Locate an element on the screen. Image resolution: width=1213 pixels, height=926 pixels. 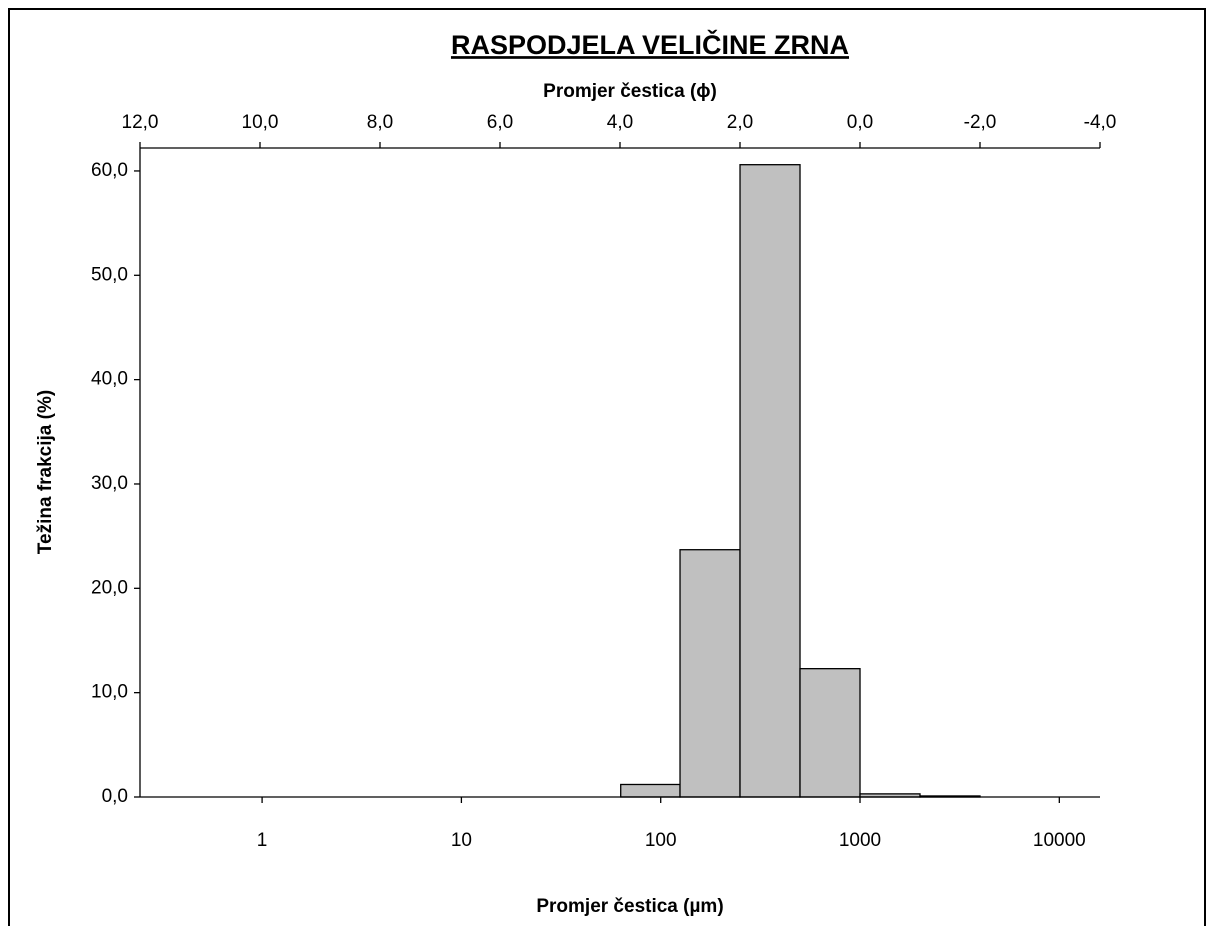
x2-tick-label: -2,0 is located at coordinates (980, 122).